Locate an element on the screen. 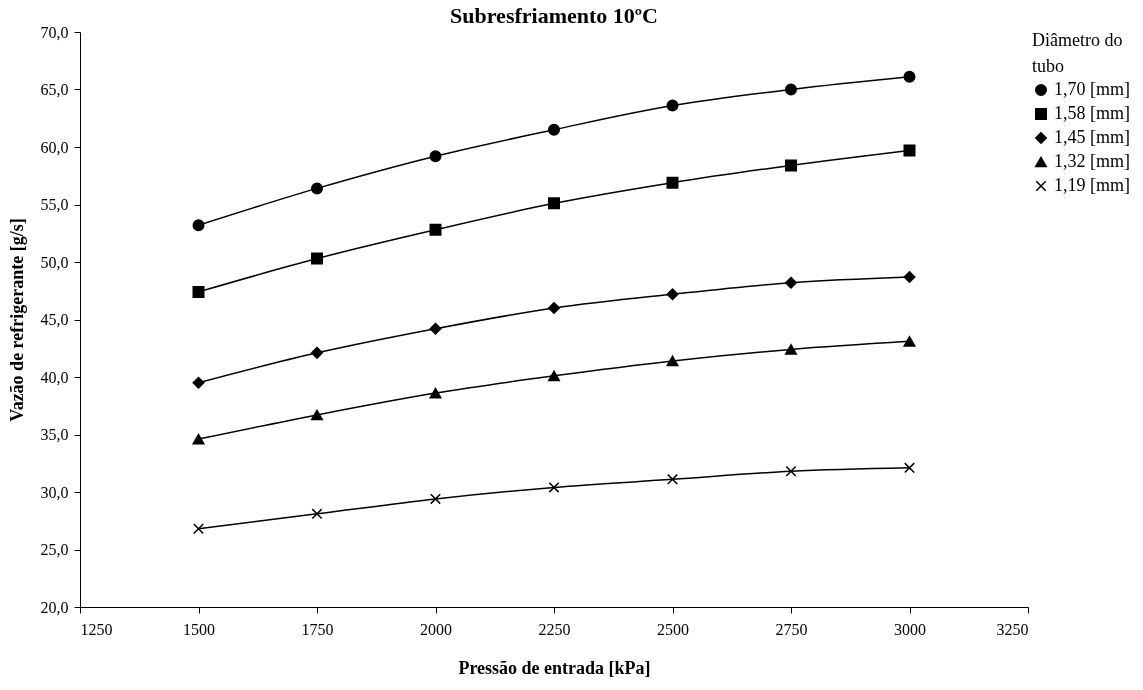 Image resolution: width=1143 pixels, height=690 pixels. y-tick-label: 55,0 is located at coordinates (54, 204).